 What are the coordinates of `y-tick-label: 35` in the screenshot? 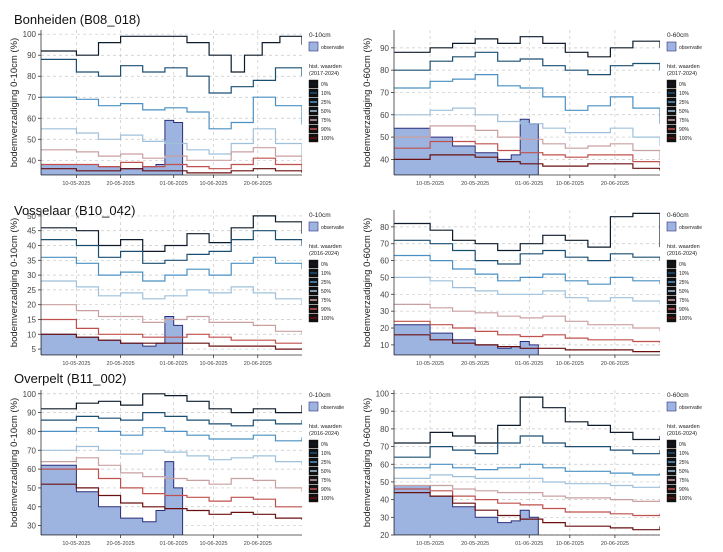 It's located at (31, 260).